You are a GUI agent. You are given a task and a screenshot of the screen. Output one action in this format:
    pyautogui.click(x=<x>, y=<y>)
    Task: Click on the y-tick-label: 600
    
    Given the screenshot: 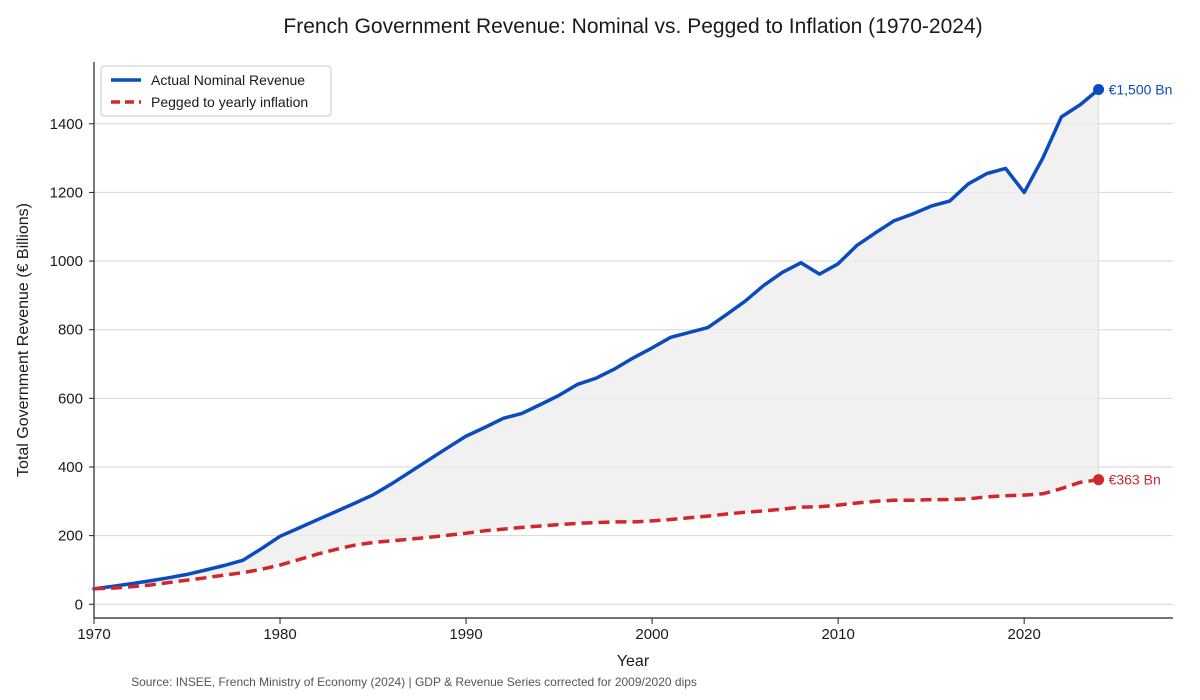 What is the action you would take?
    pyautogui.click(x=70, y=398)
    